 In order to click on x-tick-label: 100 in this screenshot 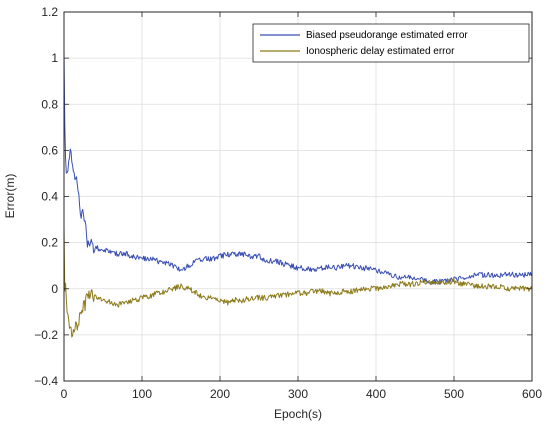, I will do `click(142, 394)`.